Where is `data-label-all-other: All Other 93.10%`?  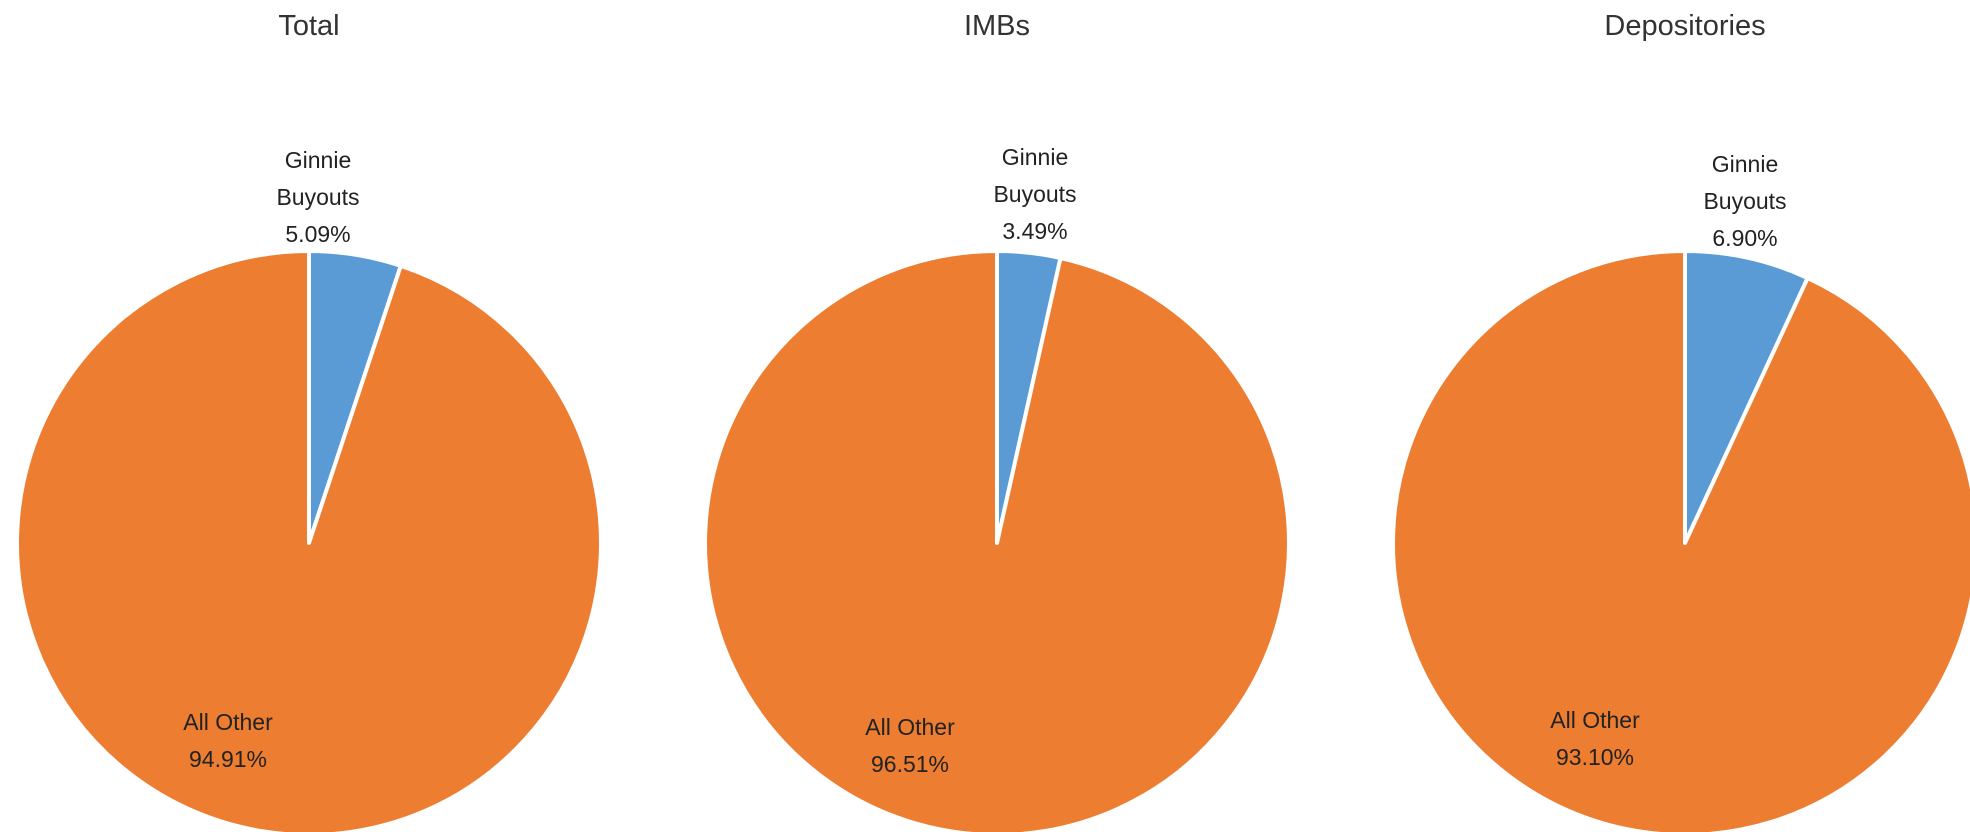
data-label-all-other: All Other 93.10% is located at coordinates (1595, 738).